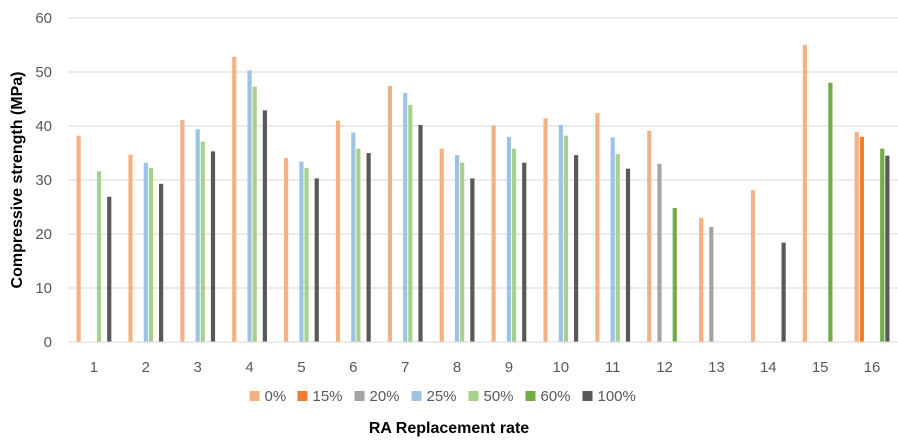  I want to click on legend-label: 100%, so click(617, 396).